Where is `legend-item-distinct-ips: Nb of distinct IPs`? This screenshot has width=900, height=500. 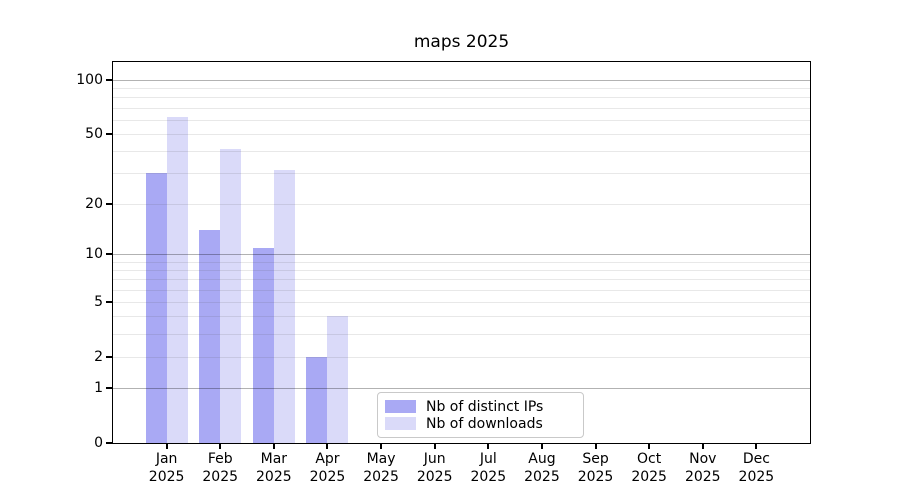
legend-item-distinct-ips: Nb of distinct IPs is located at coordinates (480, 407).